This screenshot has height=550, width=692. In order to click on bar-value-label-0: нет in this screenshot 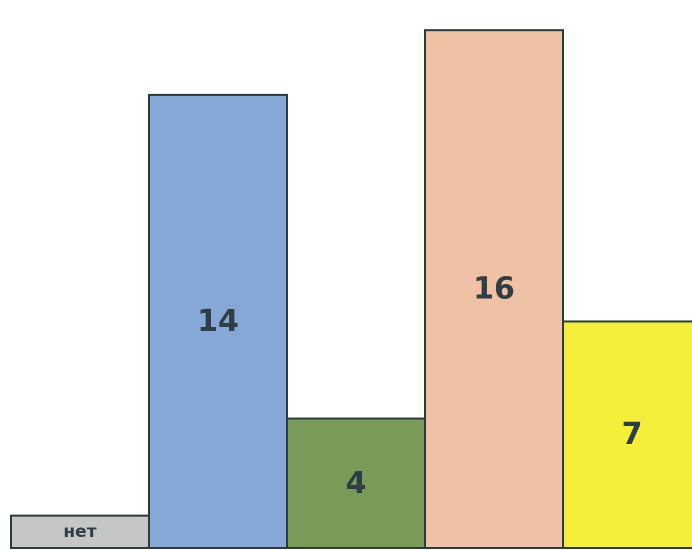, I will do `click(79, 532)`.